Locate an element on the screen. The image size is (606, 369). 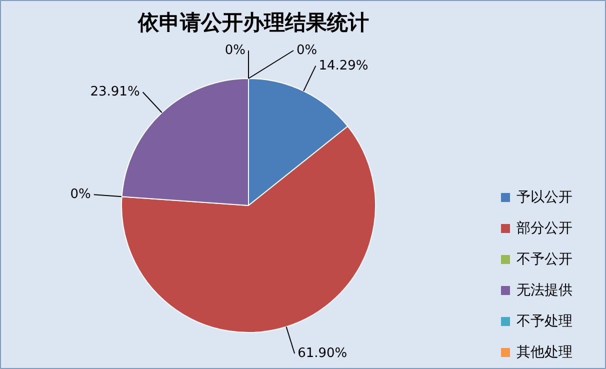
chart-title: 依申请公开办理结果统计 is located at coordinates (253, 22).